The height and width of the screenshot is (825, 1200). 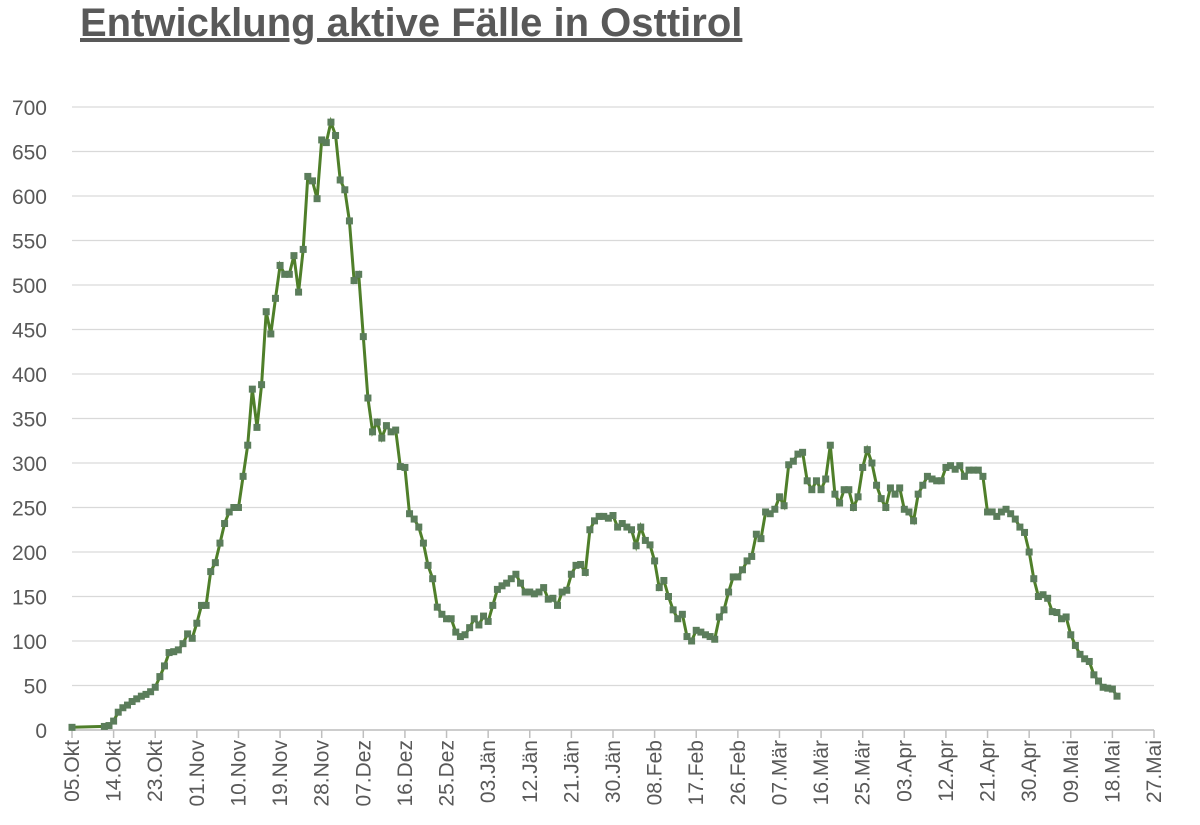 What do you see at coordinates (238, 773) in the screenshot?
I see `x-tick-label: 10.Nov` at bounding box center [238, 773].